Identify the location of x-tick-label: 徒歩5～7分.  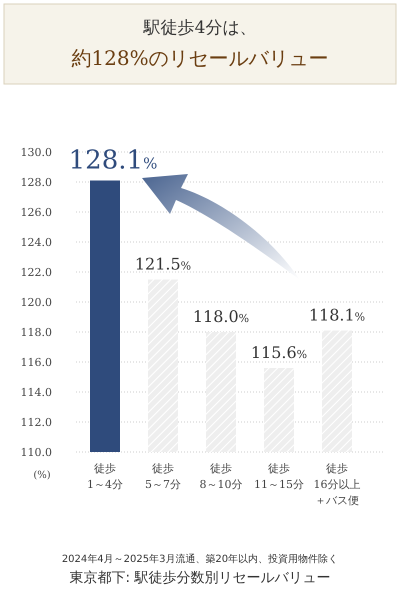
(163, 476).